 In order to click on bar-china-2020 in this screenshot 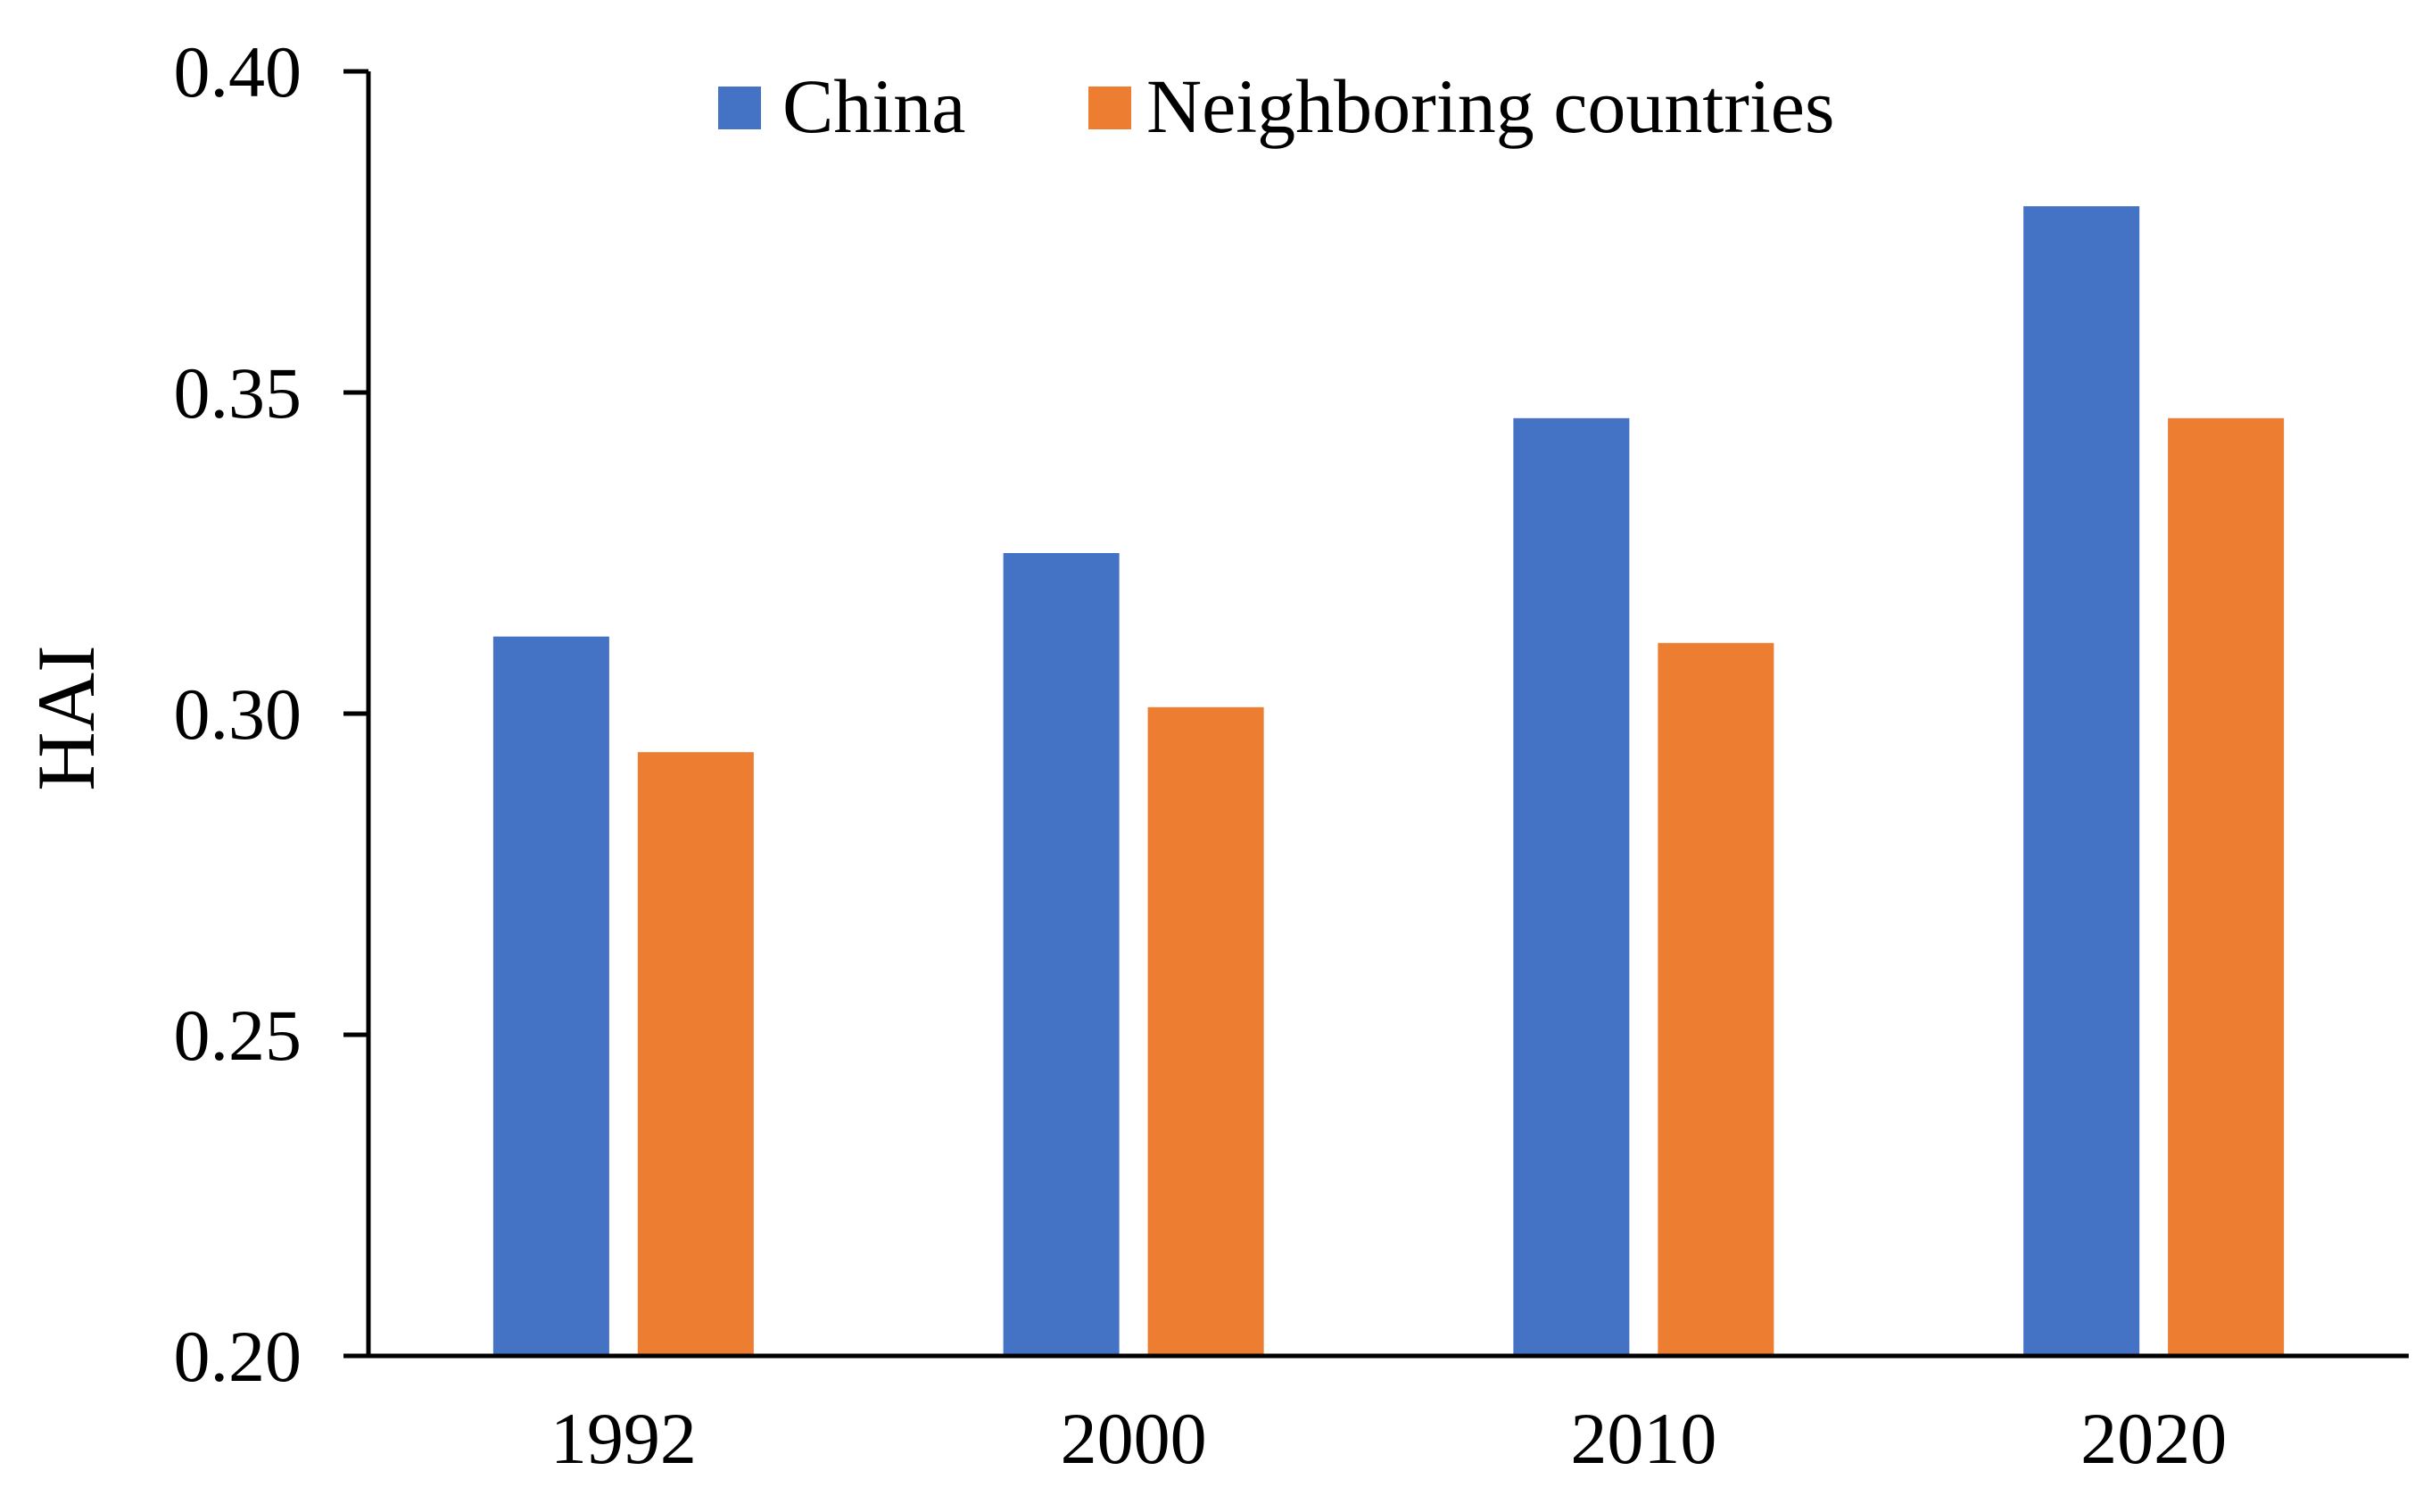, I will do `click(2081, 781)`.